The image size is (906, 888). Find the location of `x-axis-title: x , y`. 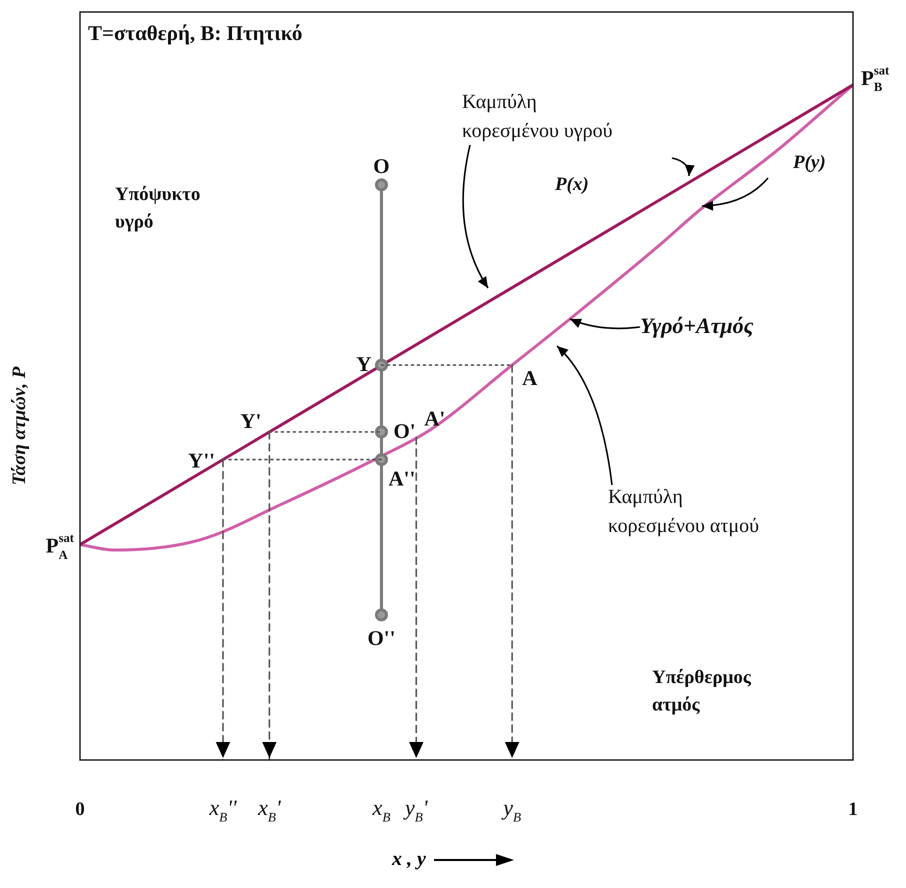

x-axis-title: x , y is located at coordinates (409, 859).